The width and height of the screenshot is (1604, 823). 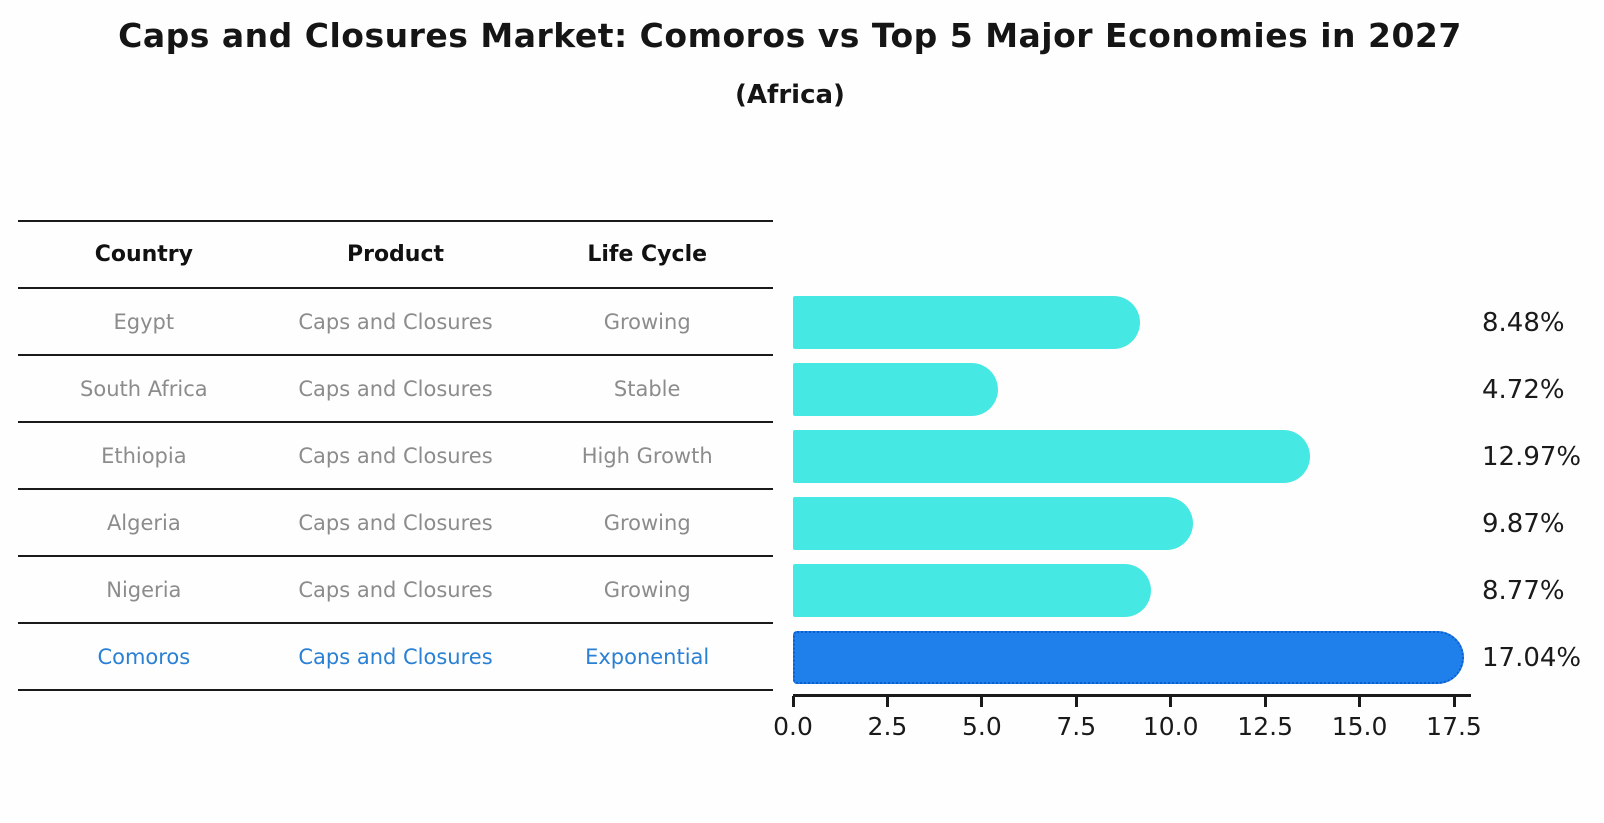 I want to click on table-row-nigeria: Nigeria Caps and Closures Growing, so click(x=395, y=590).